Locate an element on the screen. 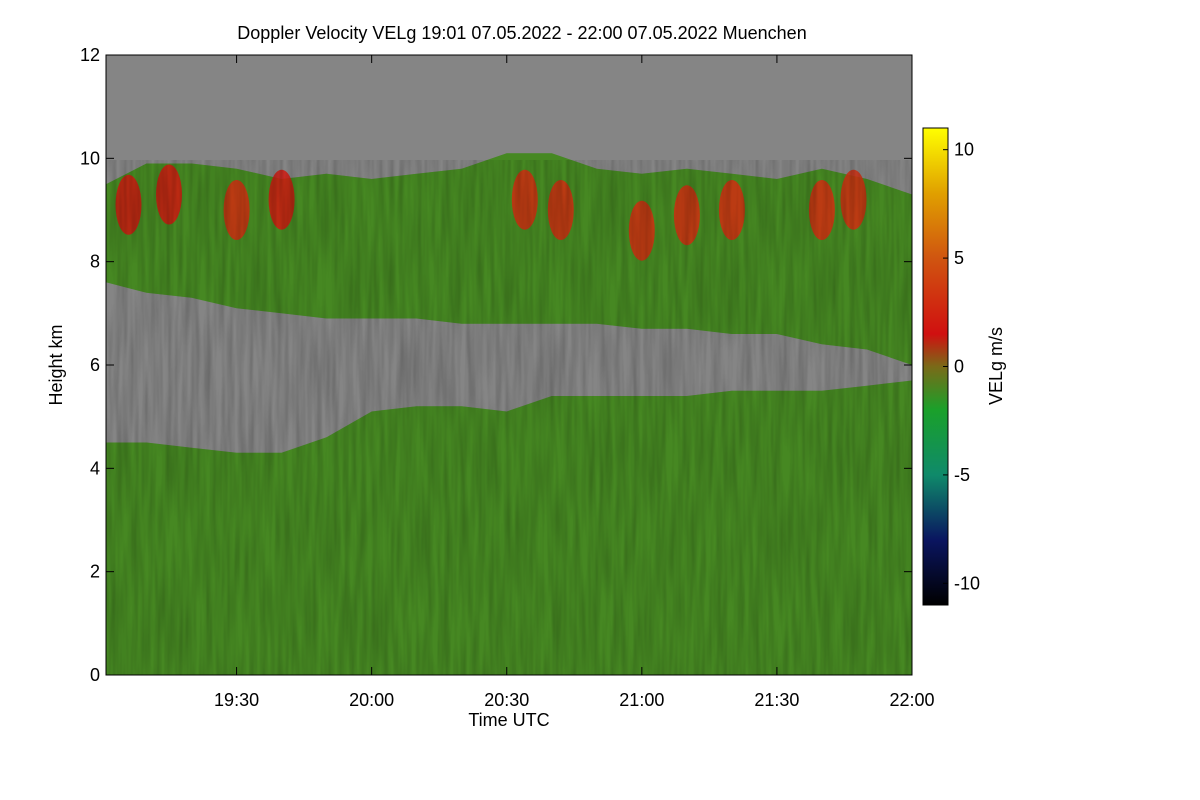 The width and height of the screenshot is (1200, 800). y-tick-label: 12 is located at coordinates (90, 55).